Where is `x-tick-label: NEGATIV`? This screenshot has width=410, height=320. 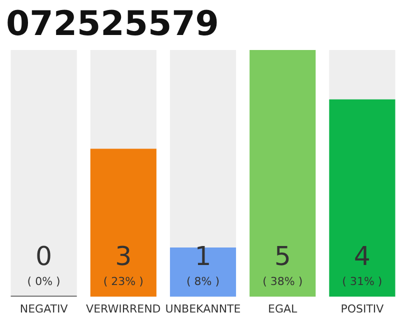 x-tick-label: NEGATIV is located at coordinates (44, 309).